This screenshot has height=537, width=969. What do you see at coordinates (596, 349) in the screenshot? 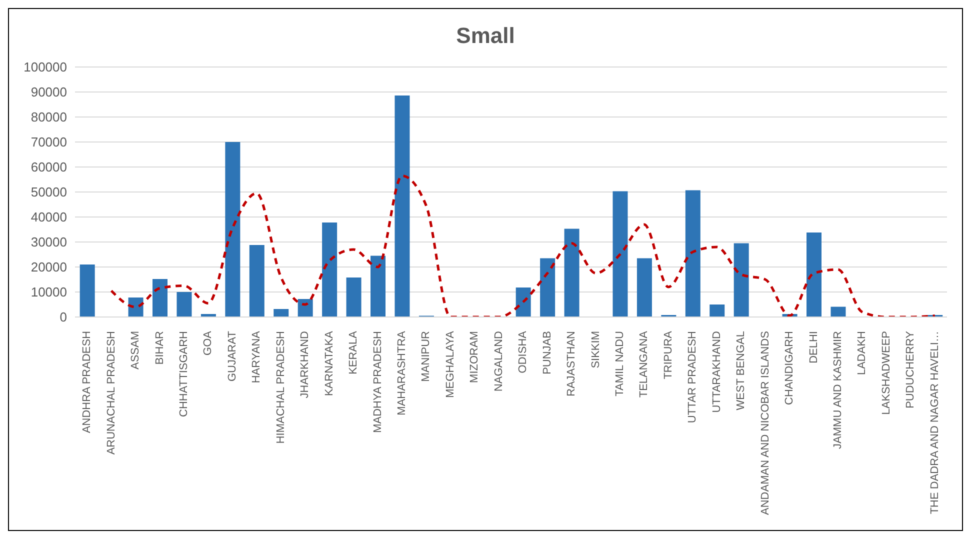
I see `x-tick-label: SIKKIM` at bounding box center [596, 349].